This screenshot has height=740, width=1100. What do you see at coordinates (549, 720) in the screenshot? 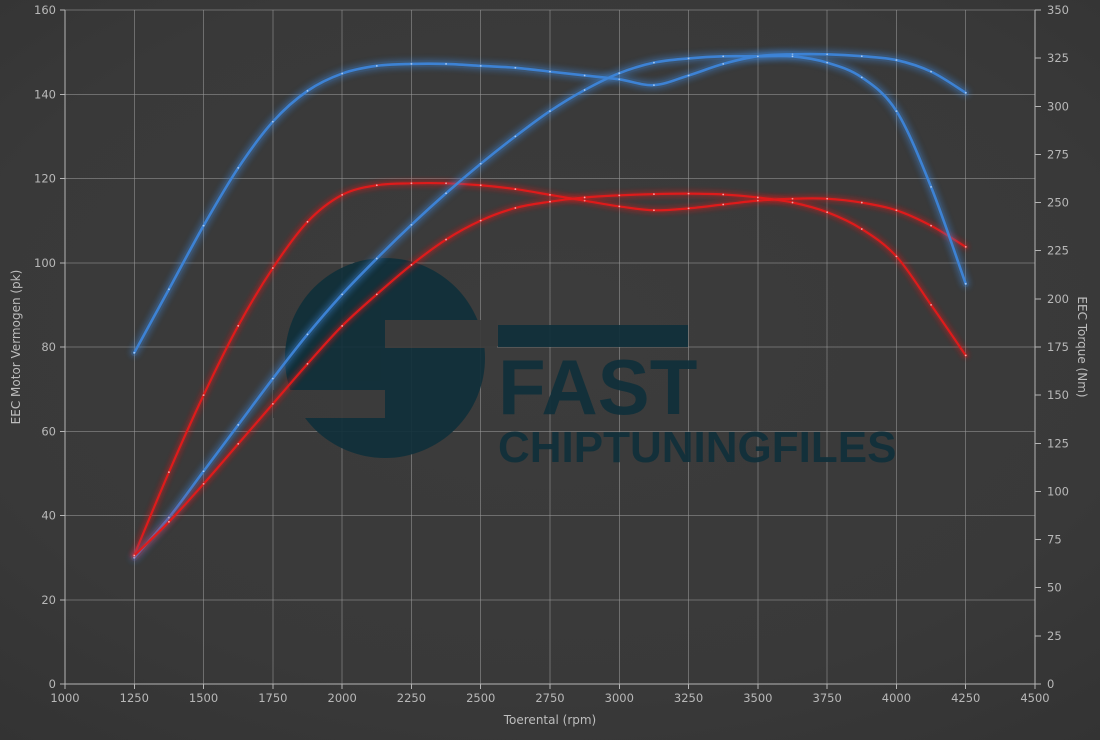
I see `x-axis-title: Toerental (rpm)` at bounding box center [549, 720].